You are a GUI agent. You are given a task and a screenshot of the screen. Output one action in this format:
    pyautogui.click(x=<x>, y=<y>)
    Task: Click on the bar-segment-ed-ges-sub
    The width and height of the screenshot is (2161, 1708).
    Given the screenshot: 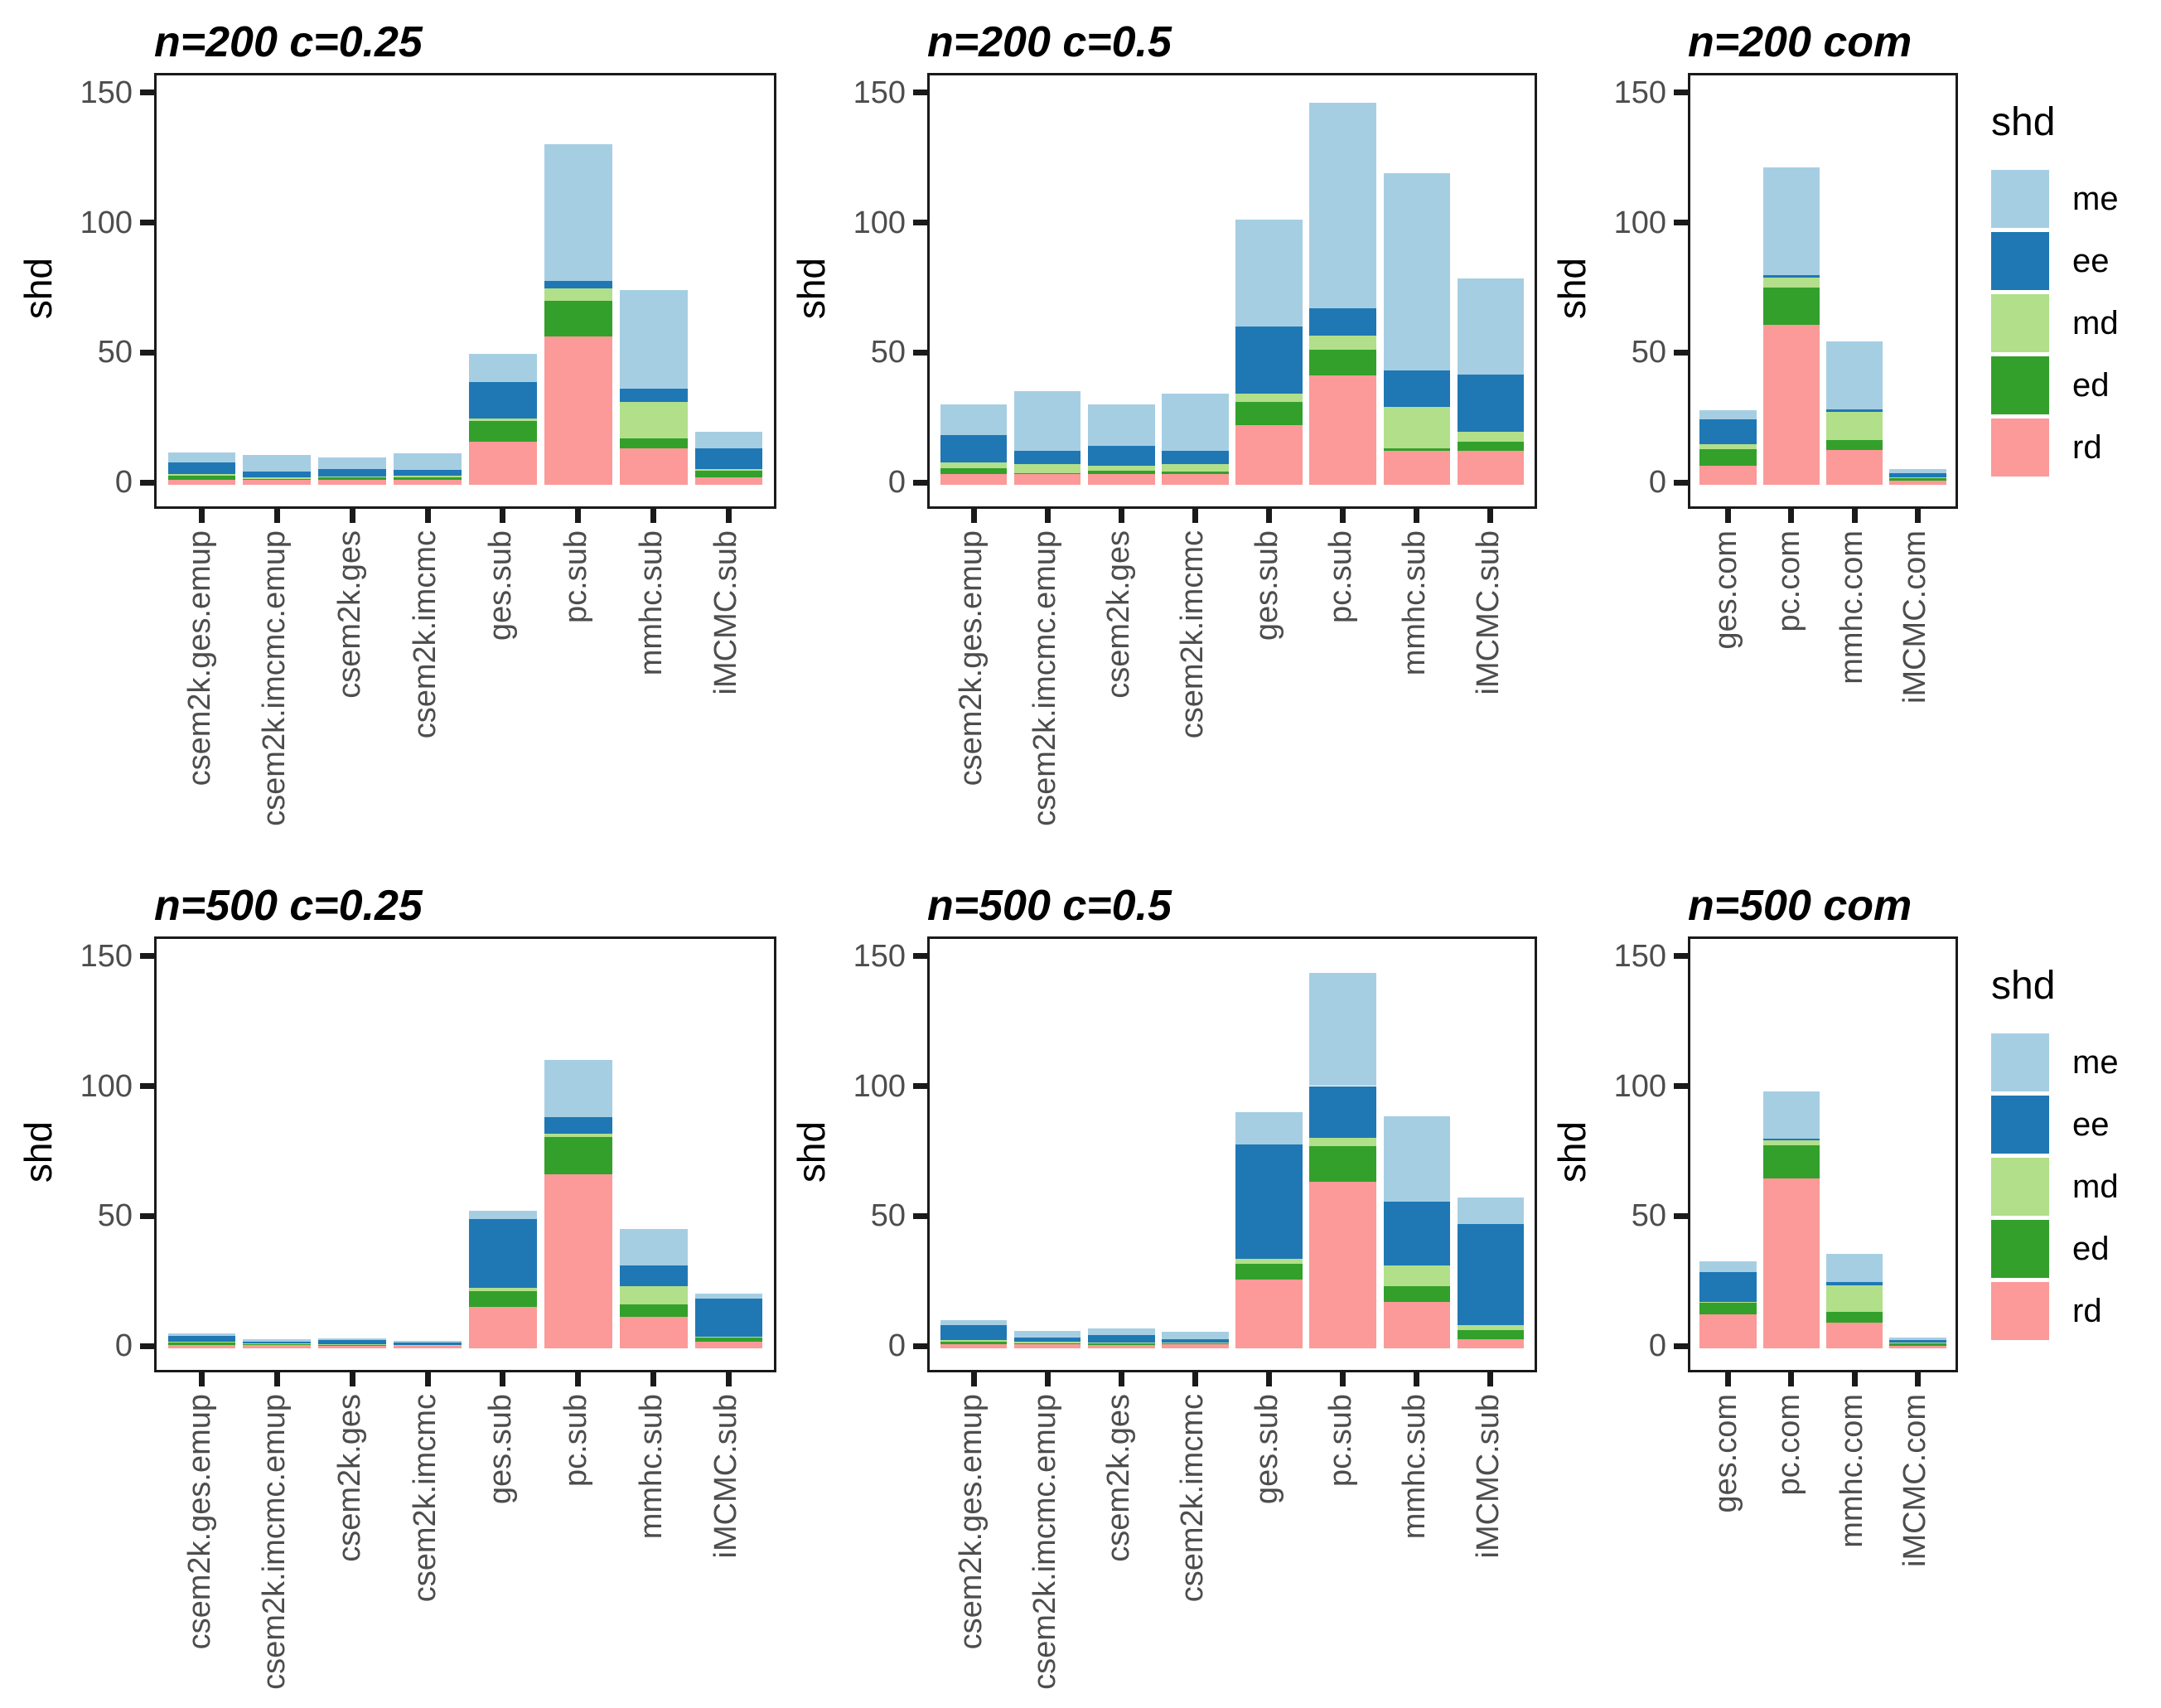 What is the action you would take?
    pyautogui.click(x=503, y=432)
    